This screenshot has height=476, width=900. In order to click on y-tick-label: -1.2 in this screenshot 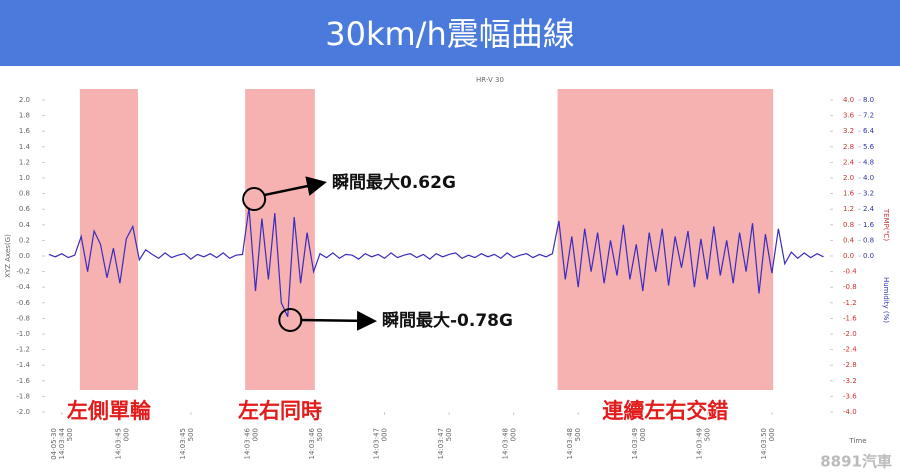, I will do `click(23, 350)`.